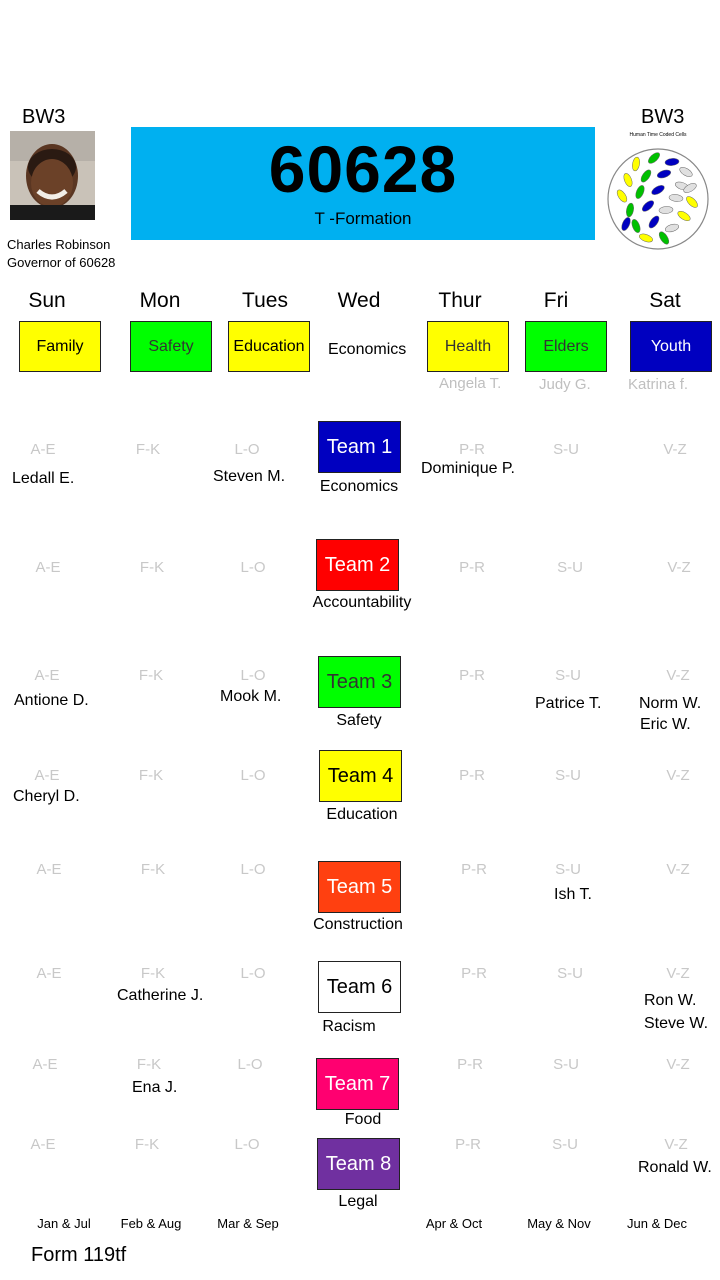 Image resolution: width=720 pixels, height=1280 pixels. I want to click on team-member: Norm W., so click(670, 703).